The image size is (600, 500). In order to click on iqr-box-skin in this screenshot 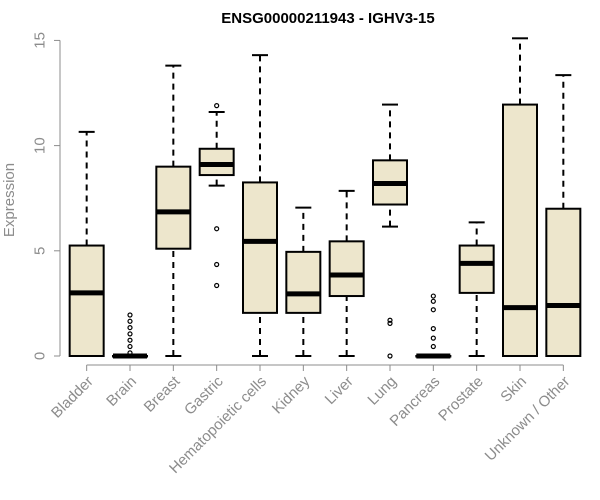, I will do `click(520, 230)`.